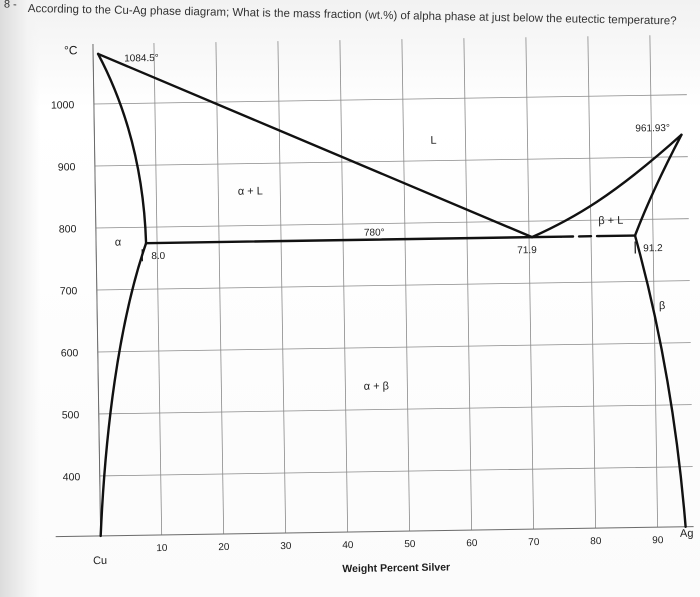  What do you see at coordinates (617, 236) in the screenshot?
I see `eutectic-isotherm-right` at bounding box center [617, 236].